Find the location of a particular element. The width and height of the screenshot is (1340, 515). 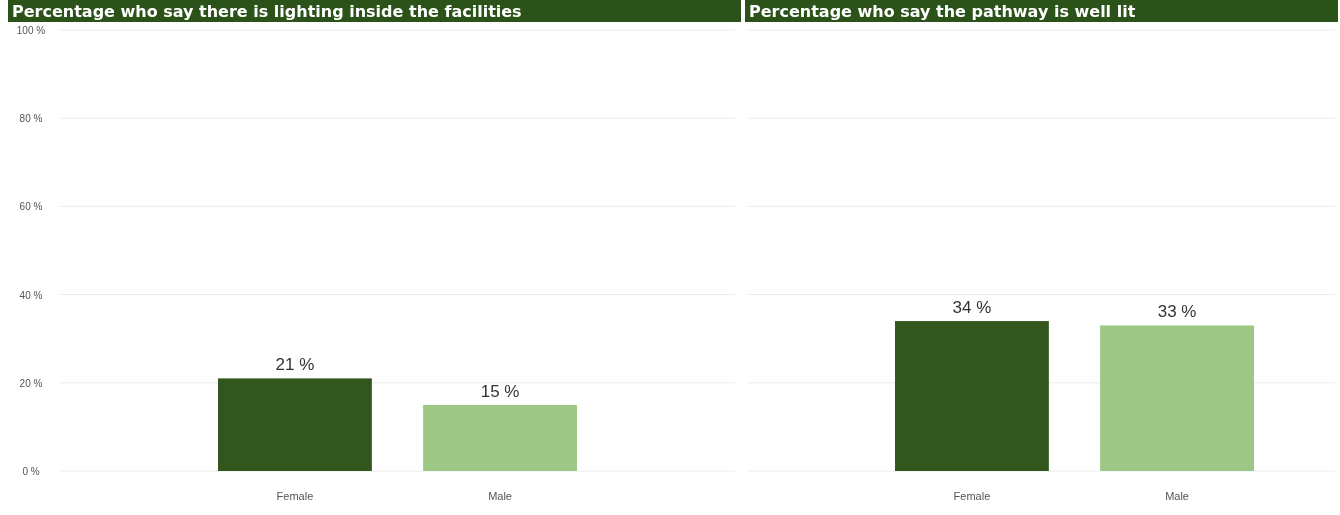

y-tick-label: 100 % is located at coordinates (31, 30).